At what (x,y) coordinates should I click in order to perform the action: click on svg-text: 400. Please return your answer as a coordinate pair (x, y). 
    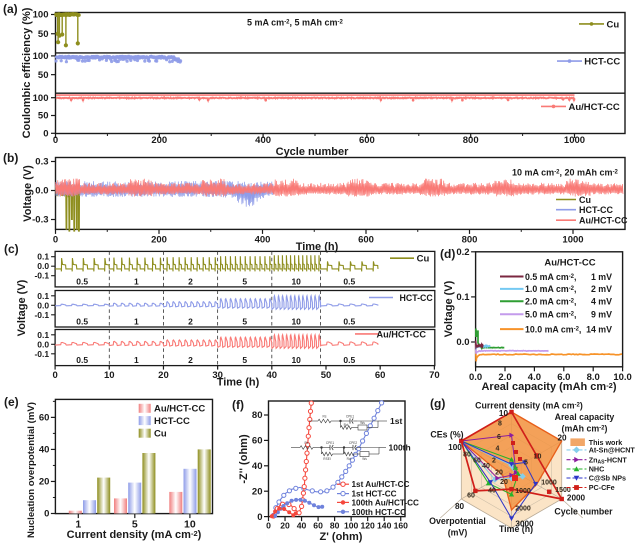
    Looking at the image, I should click on (263, 140).